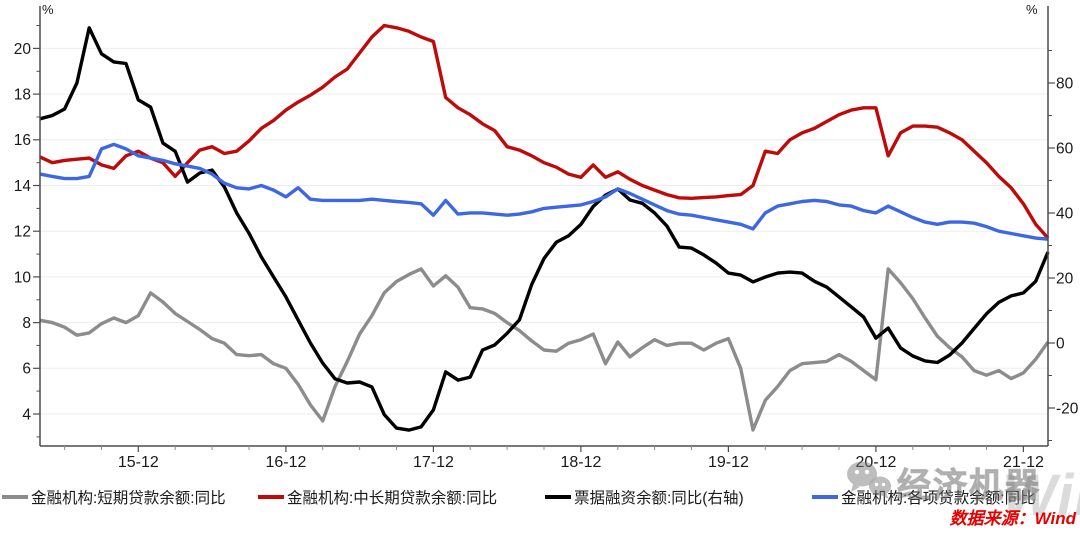  What do you see at coordinates (1065, 83) in the screenshot?
I see `svg-text: 80` at bounding box center [1065, 83].